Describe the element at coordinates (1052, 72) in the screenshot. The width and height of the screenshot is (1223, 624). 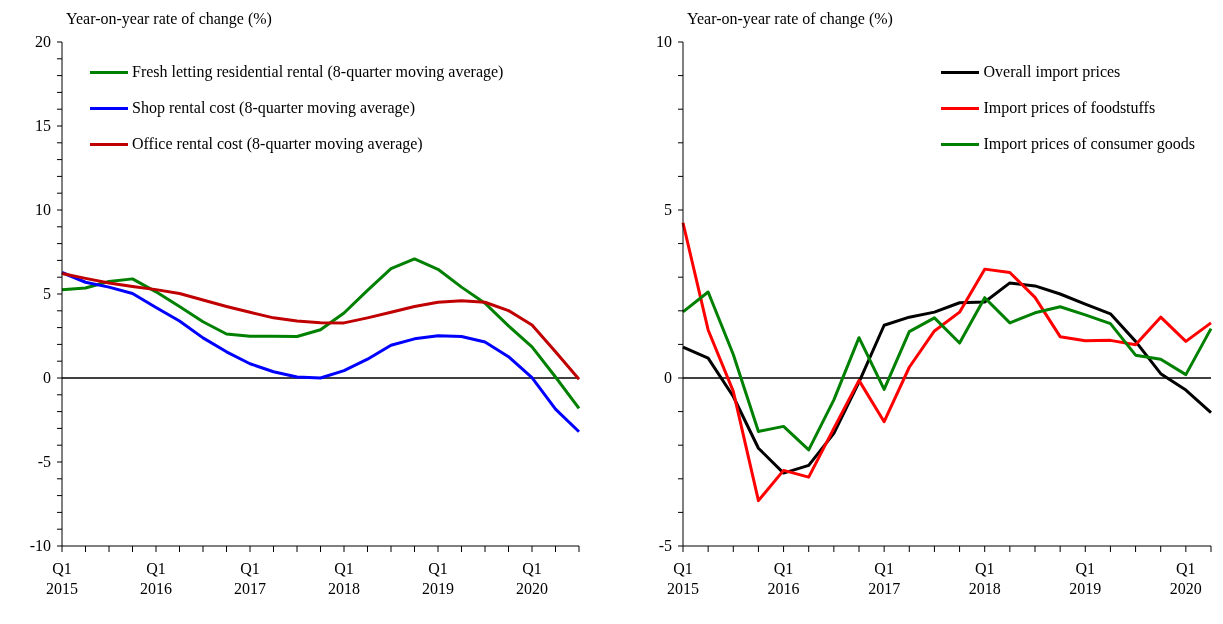
I see `legend-label: Overall import prices` at that location.